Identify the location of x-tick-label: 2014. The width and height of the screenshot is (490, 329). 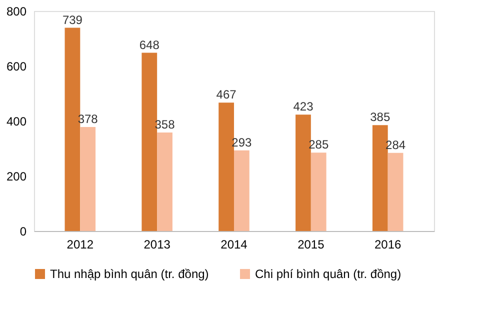
(234, 245).